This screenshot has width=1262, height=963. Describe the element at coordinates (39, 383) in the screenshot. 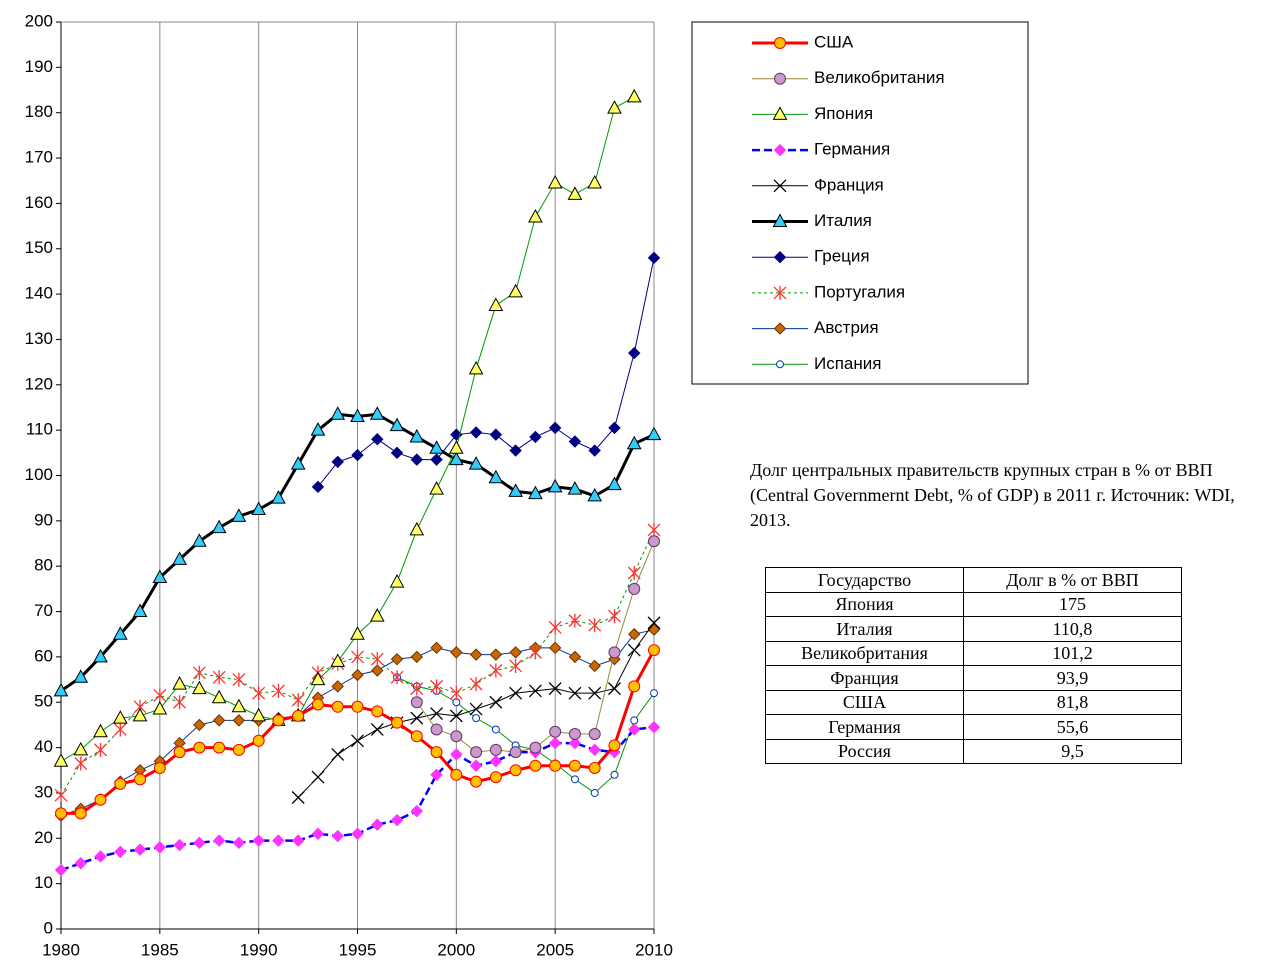

I see `y-tick-label: 120` at that location.